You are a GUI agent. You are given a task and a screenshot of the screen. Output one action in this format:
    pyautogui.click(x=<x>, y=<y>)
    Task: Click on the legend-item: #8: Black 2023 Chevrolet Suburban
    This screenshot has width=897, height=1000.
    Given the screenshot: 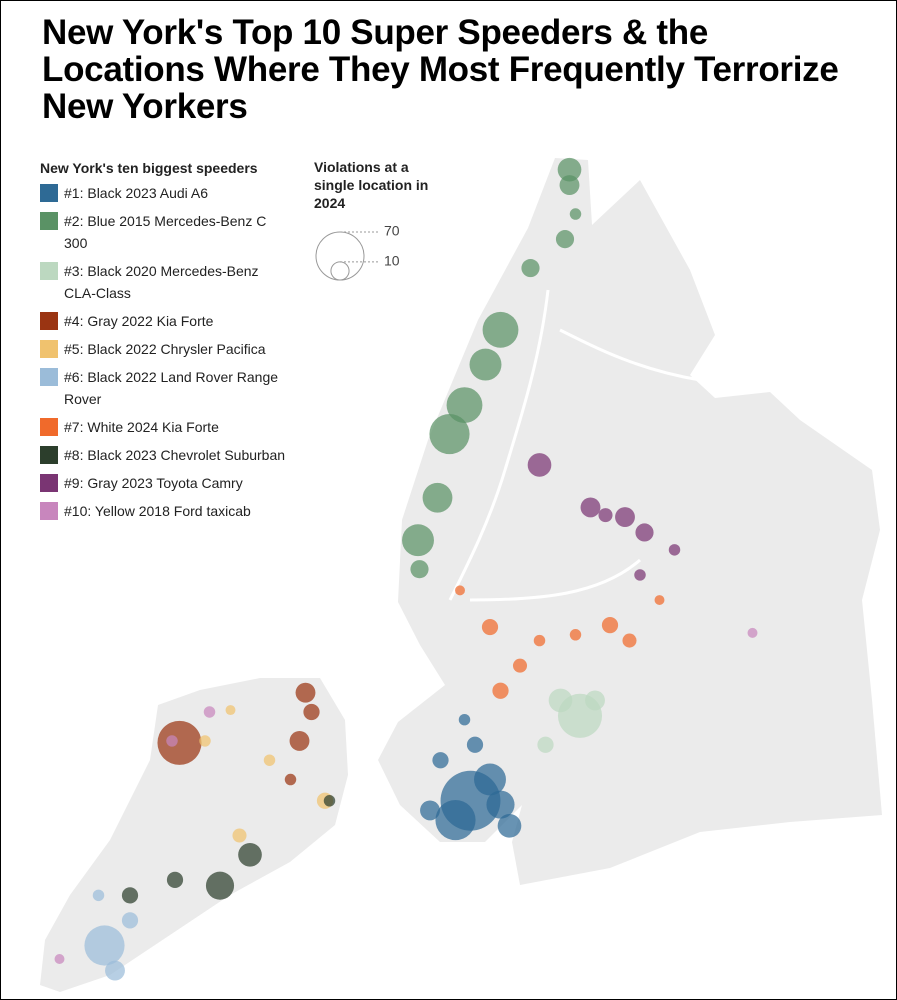 What is the action you would take?
    pyautogui.click(x=165, y=455)
    